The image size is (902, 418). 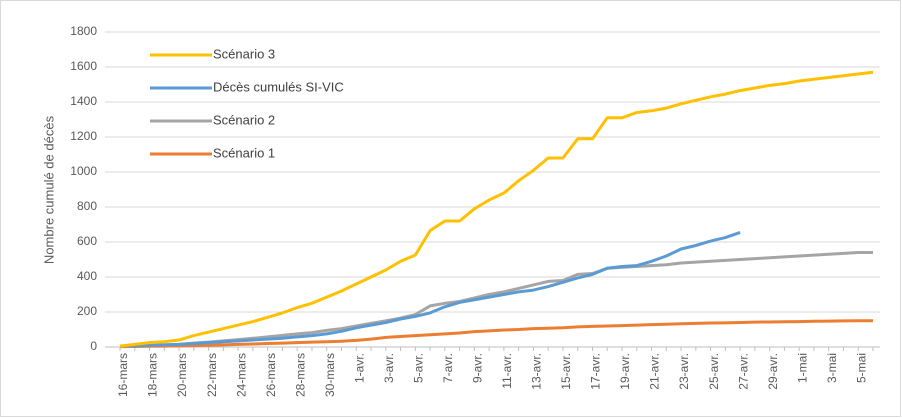 What do you see at coordinates (330, 375) in the screenshot?
I see `x-tick-label: 30-mars` at bounding box center [330, 375].